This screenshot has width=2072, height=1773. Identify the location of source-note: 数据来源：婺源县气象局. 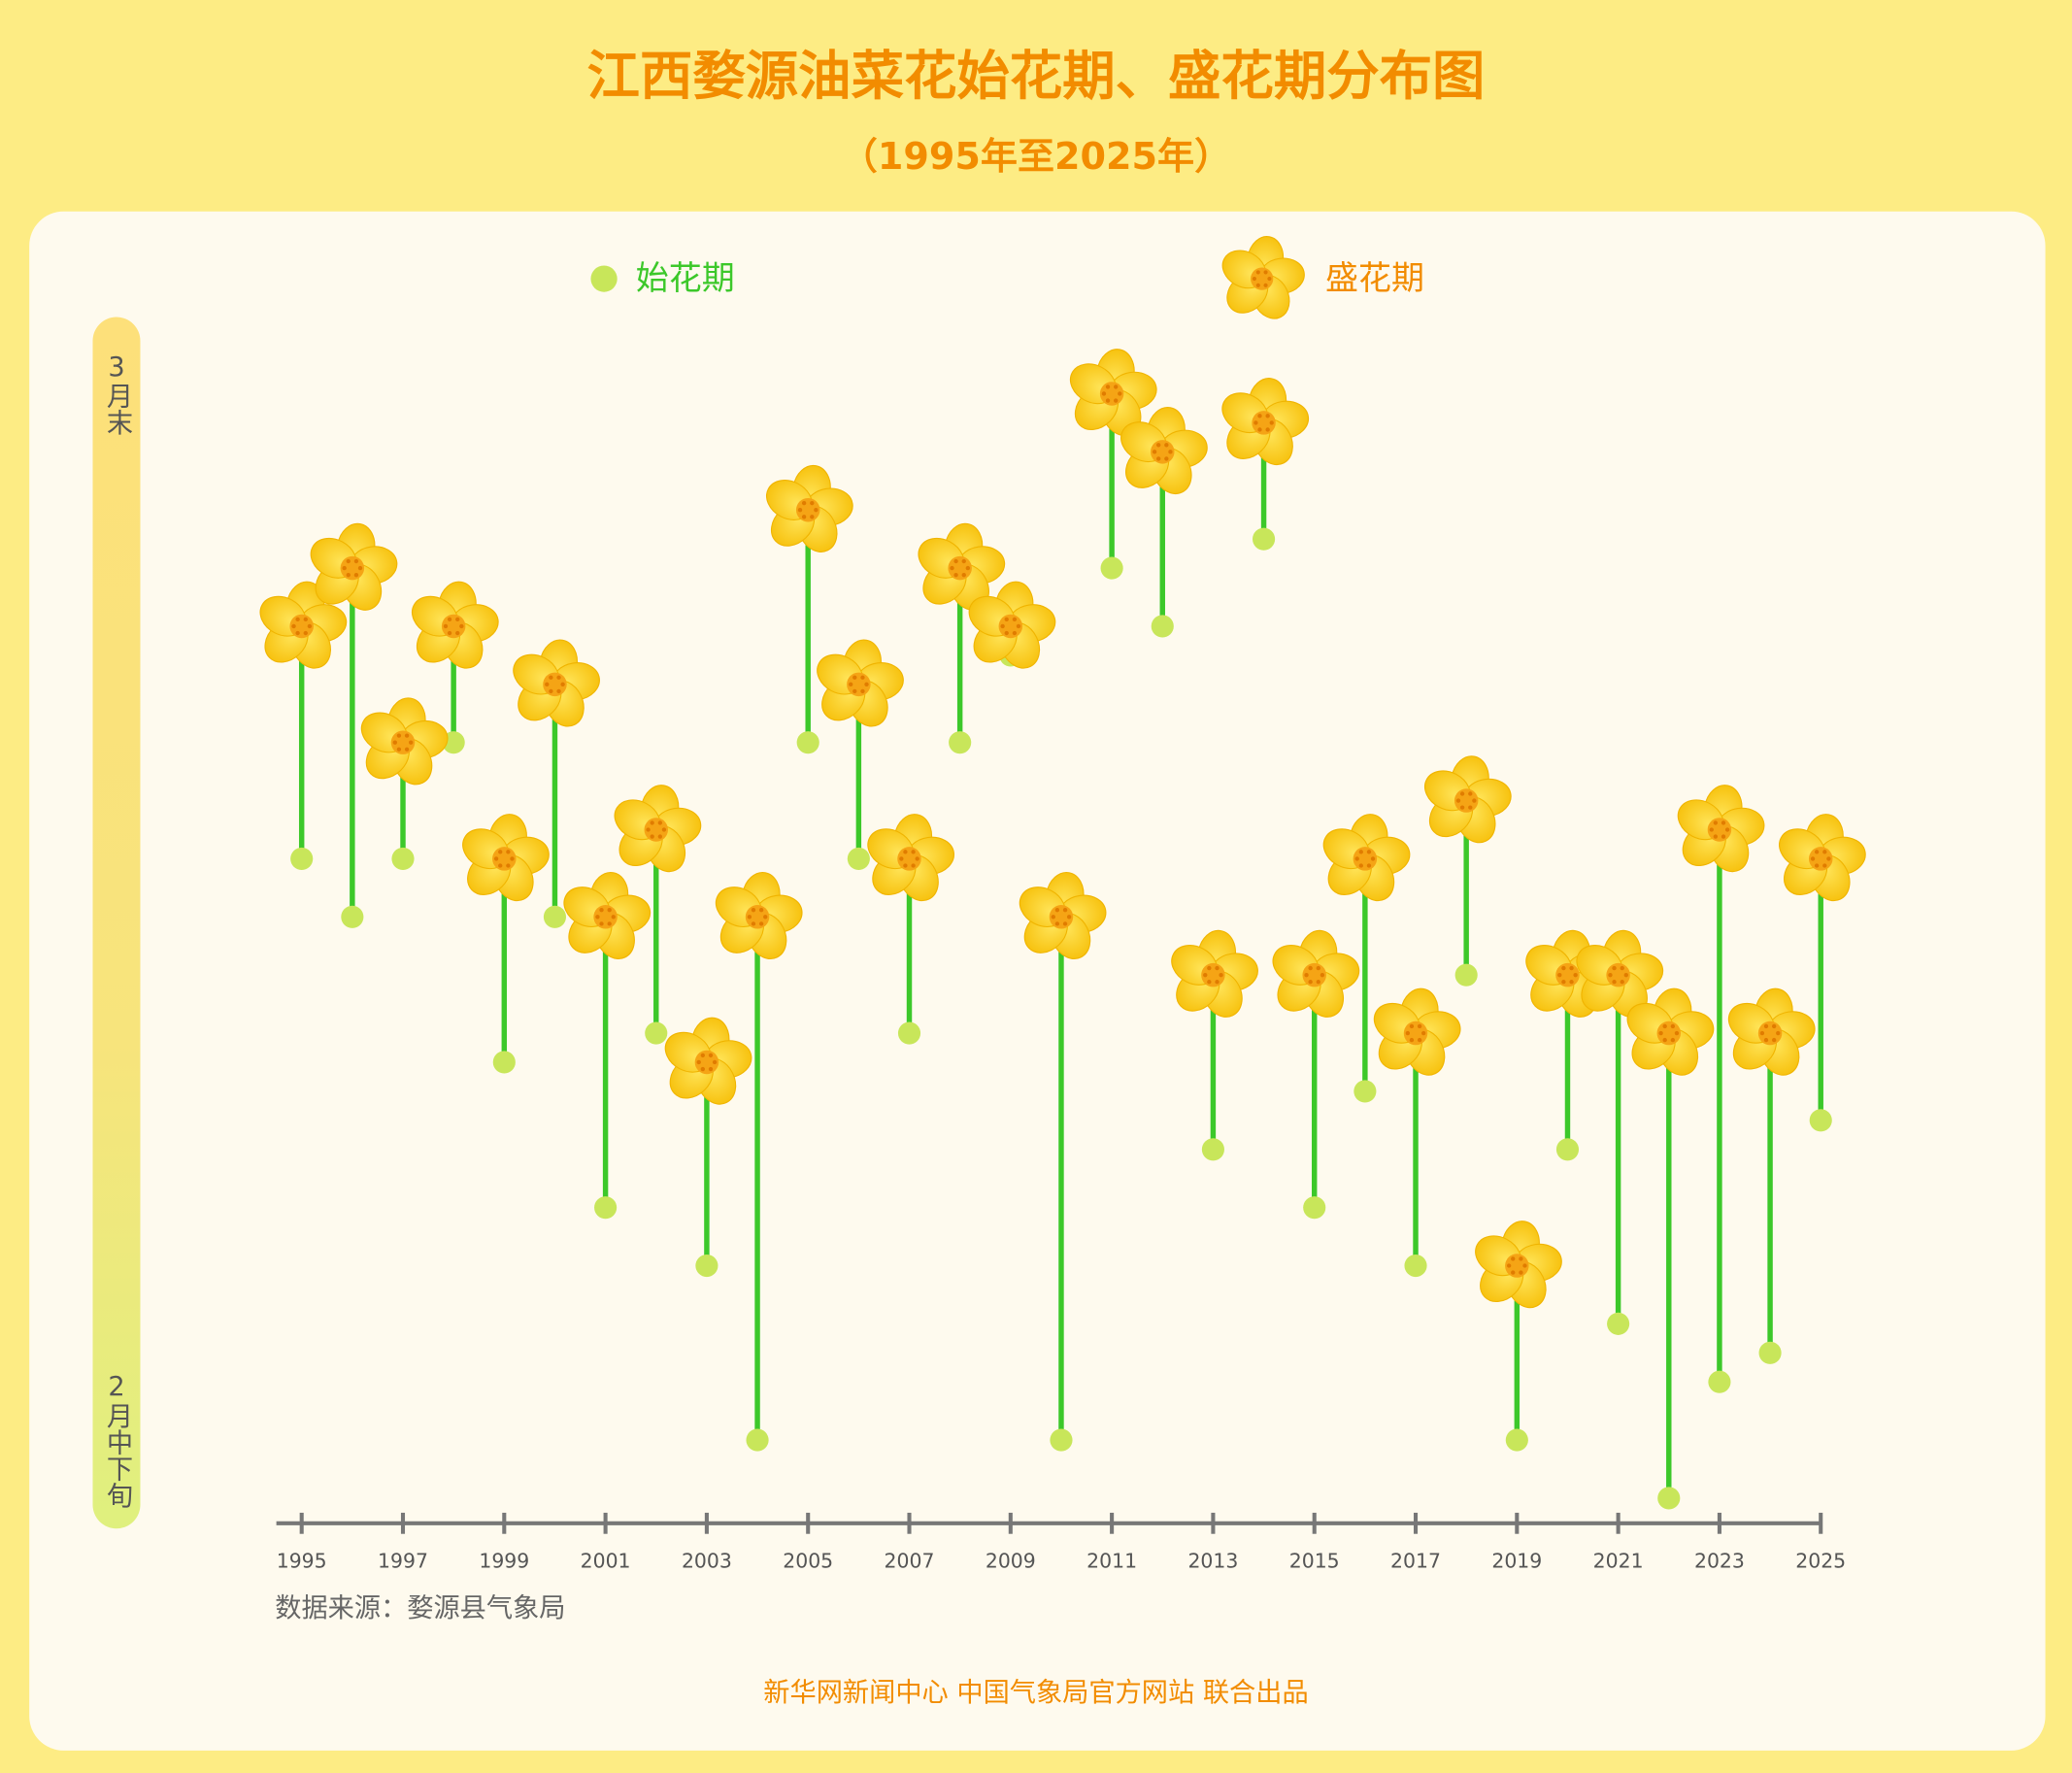
(420, 1608).